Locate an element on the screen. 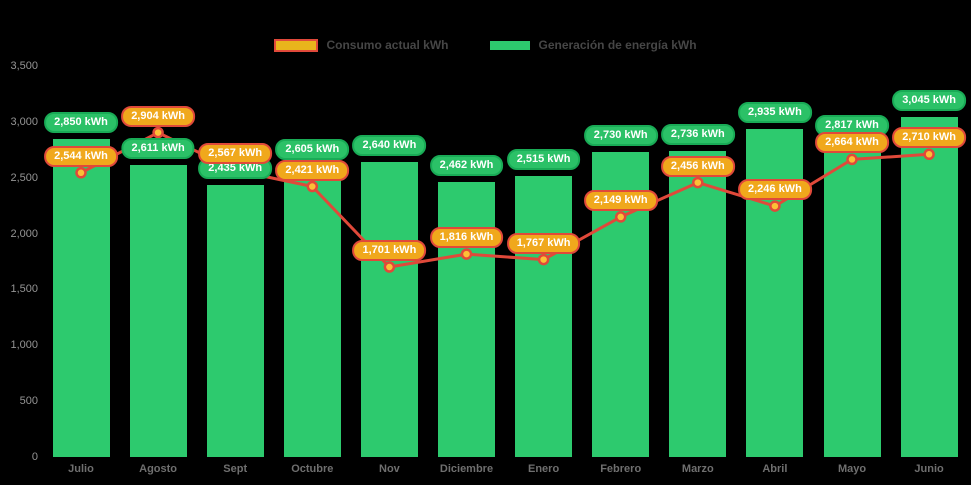  consumo-legend-label: Consumo actual kWh is located at coordinates (387, 45).